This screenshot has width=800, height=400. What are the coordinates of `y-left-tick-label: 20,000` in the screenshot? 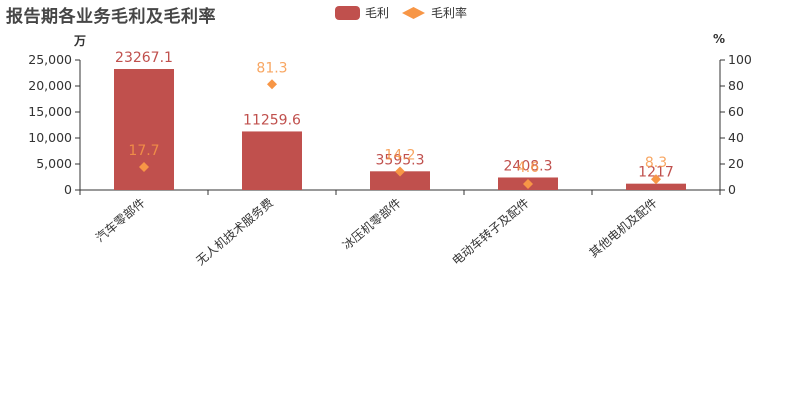 It's located at (50, 85).